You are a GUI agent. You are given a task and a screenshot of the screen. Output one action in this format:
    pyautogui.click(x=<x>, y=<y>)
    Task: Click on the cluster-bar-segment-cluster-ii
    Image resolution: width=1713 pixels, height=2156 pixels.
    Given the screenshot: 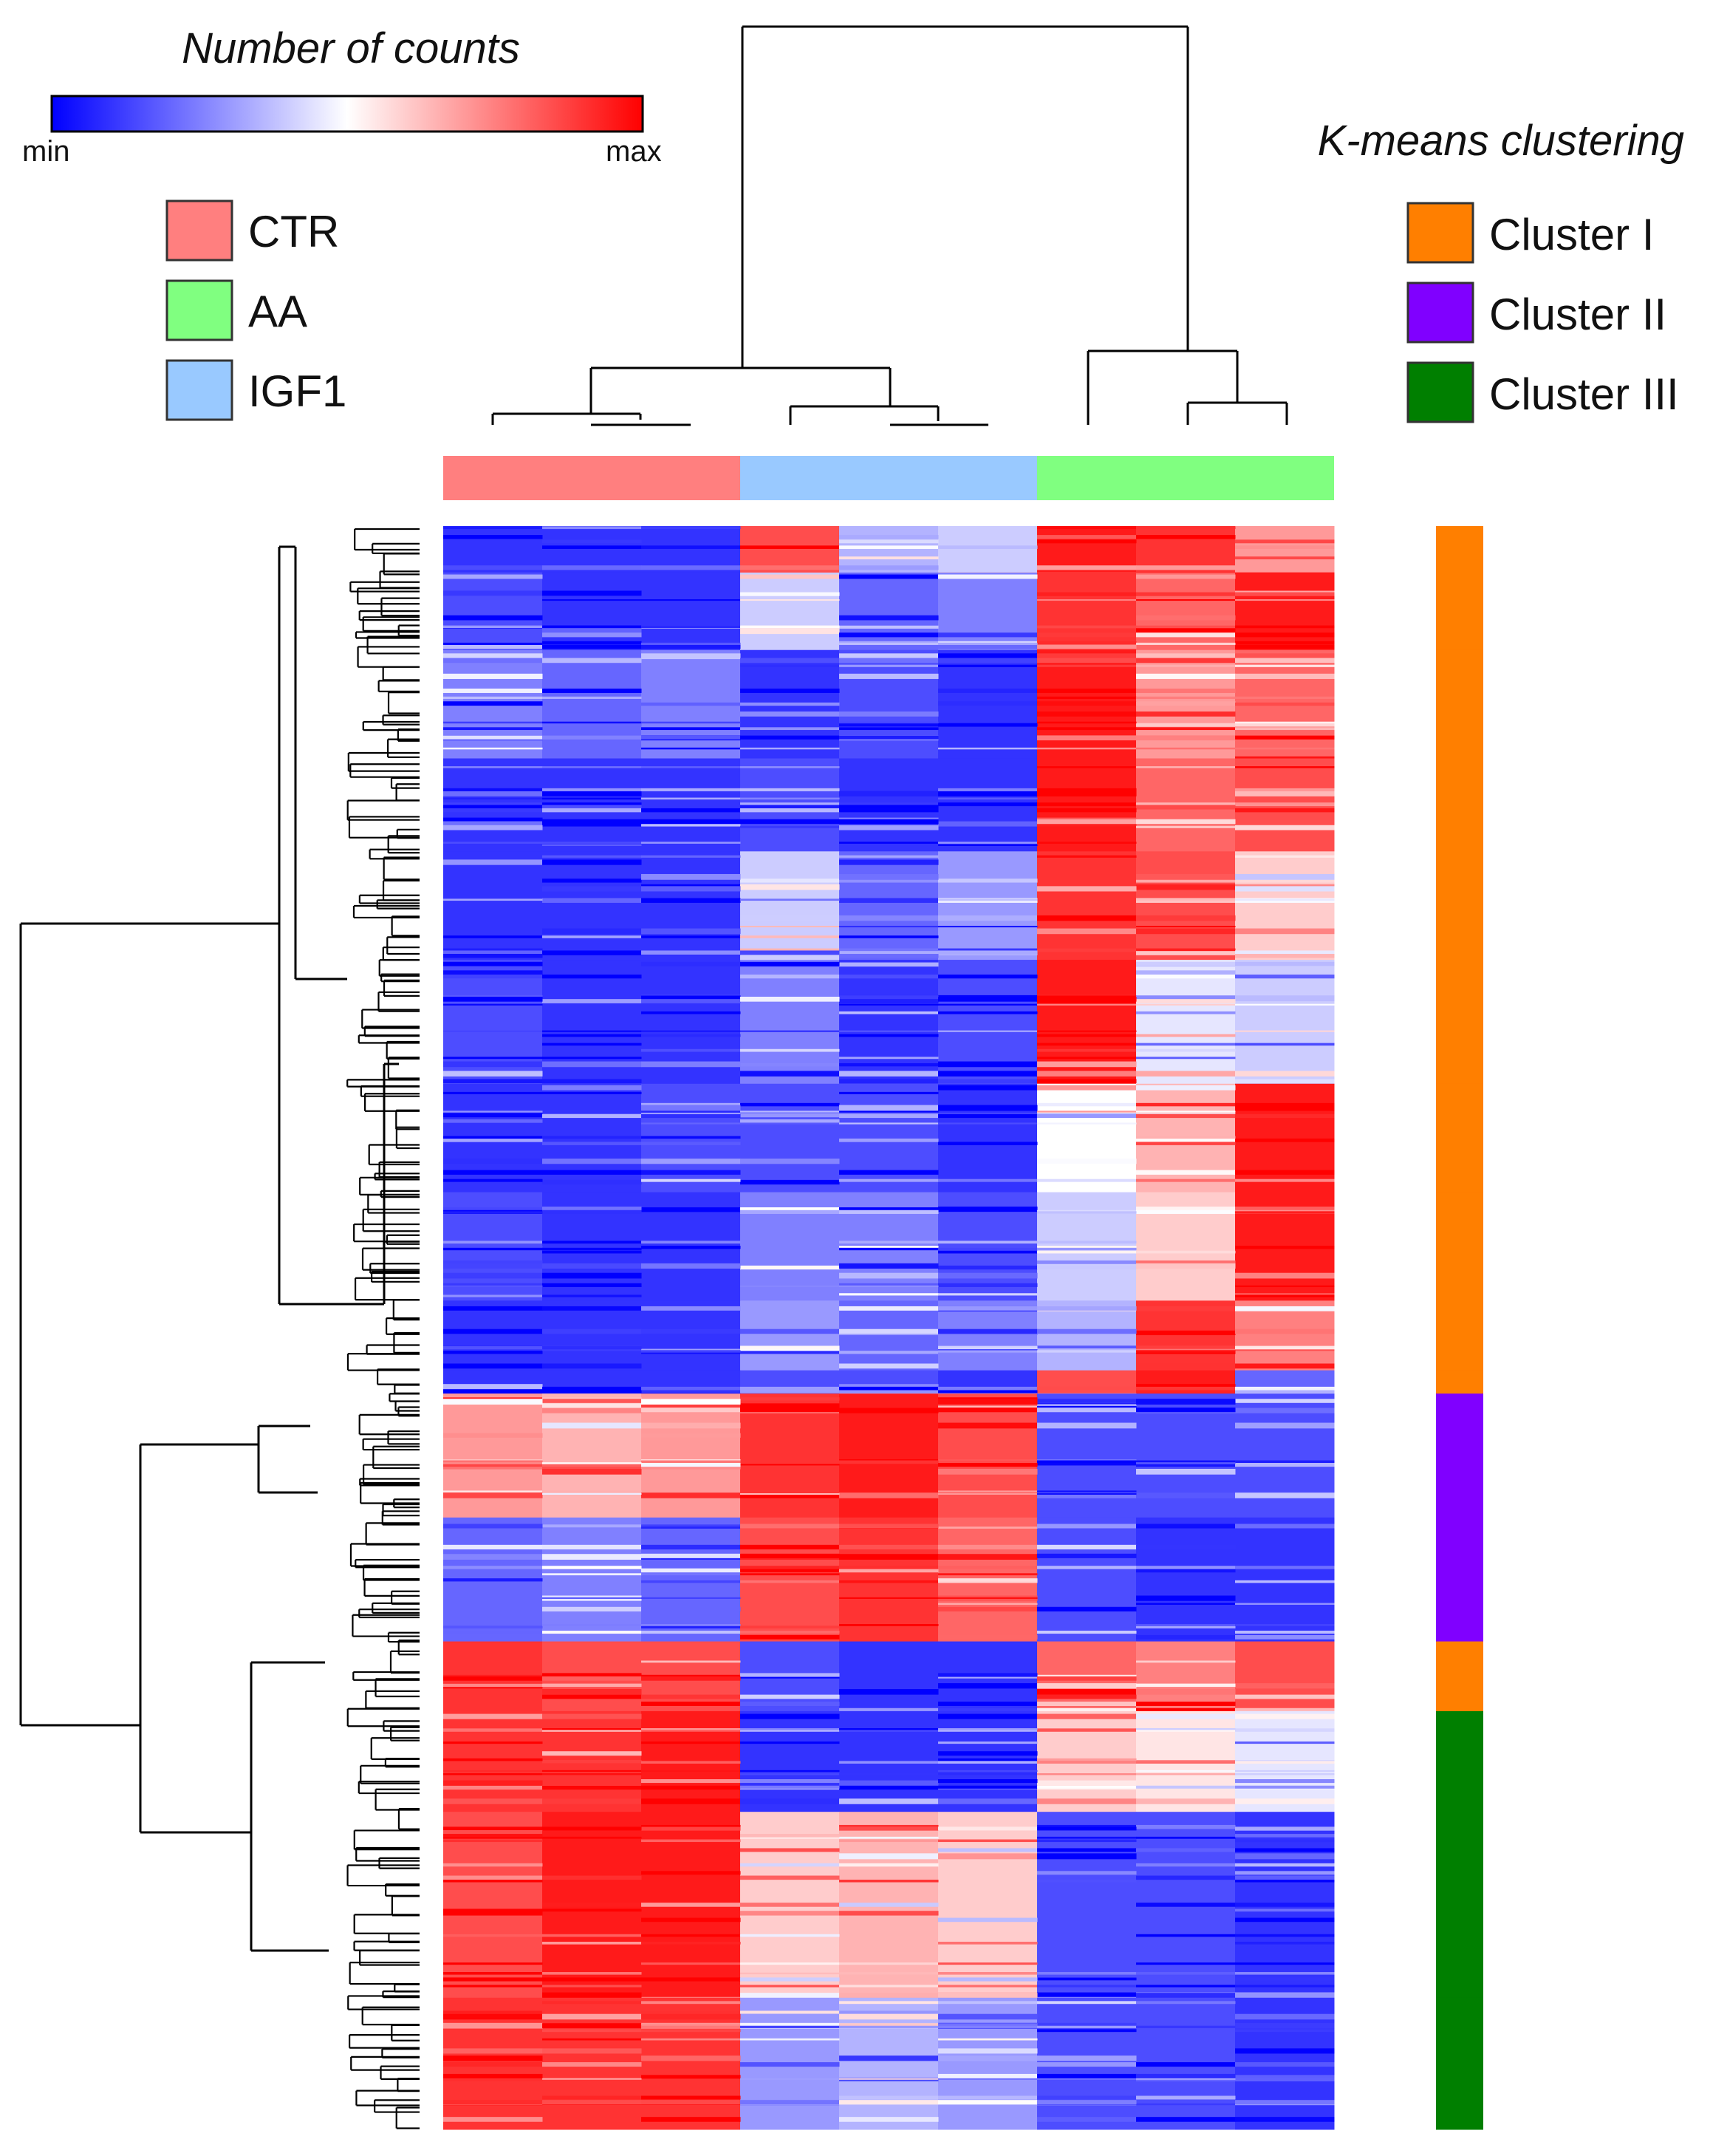 What is the action you would take?
    pyautogui.click(x=1459, y=1580)
    